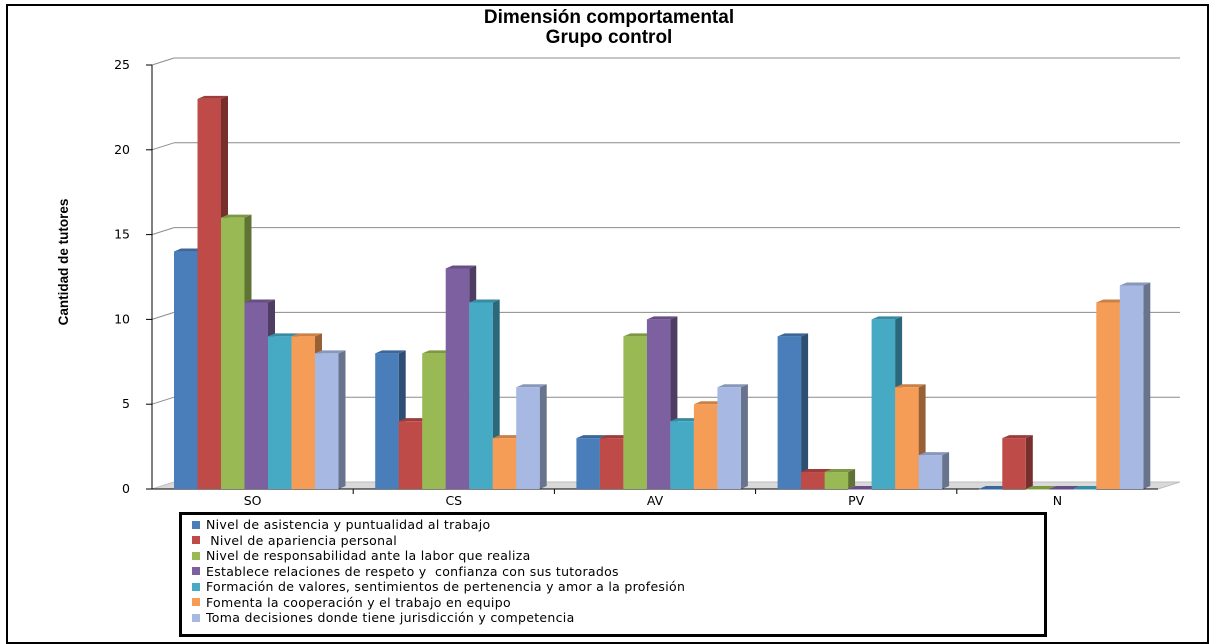 This screenshot has width=1218, height=644. What do you see at coordinates (122, 318) in the screenshot?
I see `y-tick-label: 10` at bounding box center [122, 318].